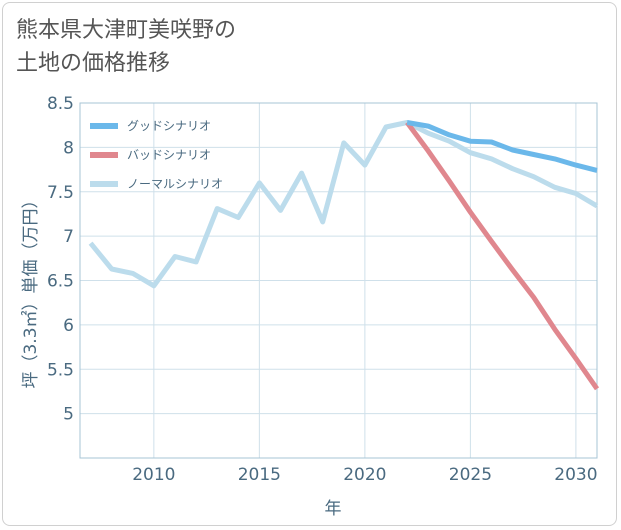 The height and width of the screenshot is (530, 621). What do you see at coordinates (60, 370) in the screenshot?
I see `y-tick-label: 5.5` at bounding box center [60, 370].